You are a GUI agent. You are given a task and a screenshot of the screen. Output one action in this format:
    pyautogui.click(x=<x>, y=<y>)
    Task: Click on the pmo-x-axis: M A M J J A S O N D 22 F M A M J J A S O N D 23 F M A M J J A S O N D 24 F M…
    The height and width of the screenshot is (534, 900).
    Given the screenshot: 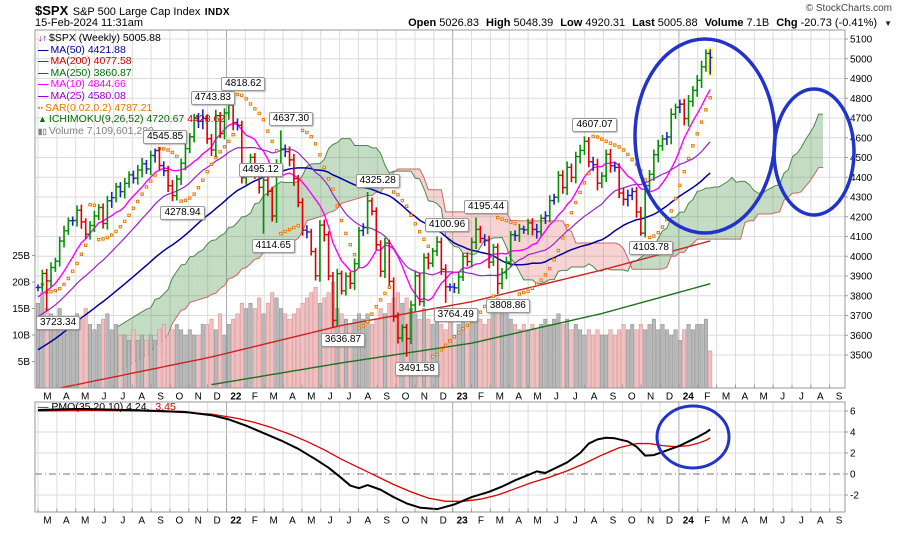 What is the action you would take?
    pyautogui.click(x=440, y=517)
    